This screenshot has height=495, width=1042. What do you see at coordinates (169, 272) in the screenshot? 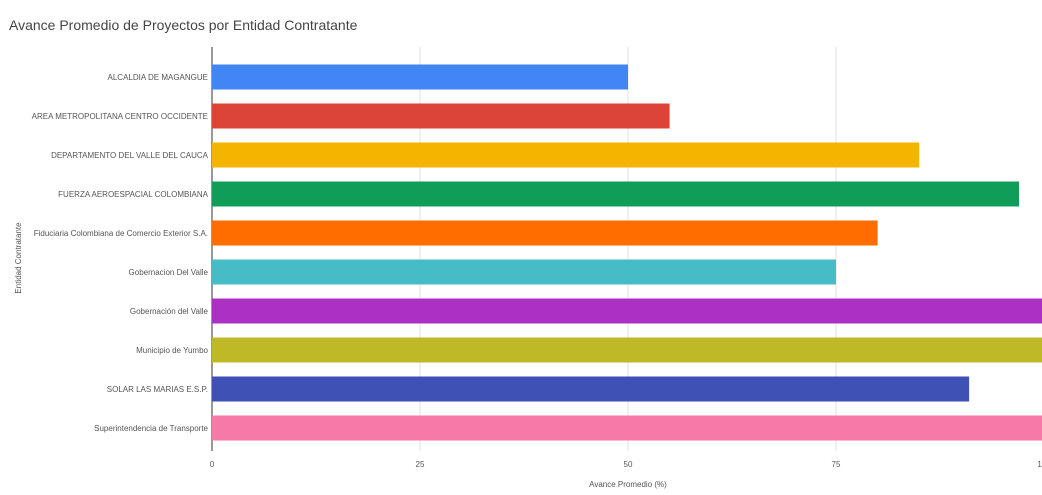
I see `y-category-label: Gobernacion Del Valle` at bounding box center [169, 272].